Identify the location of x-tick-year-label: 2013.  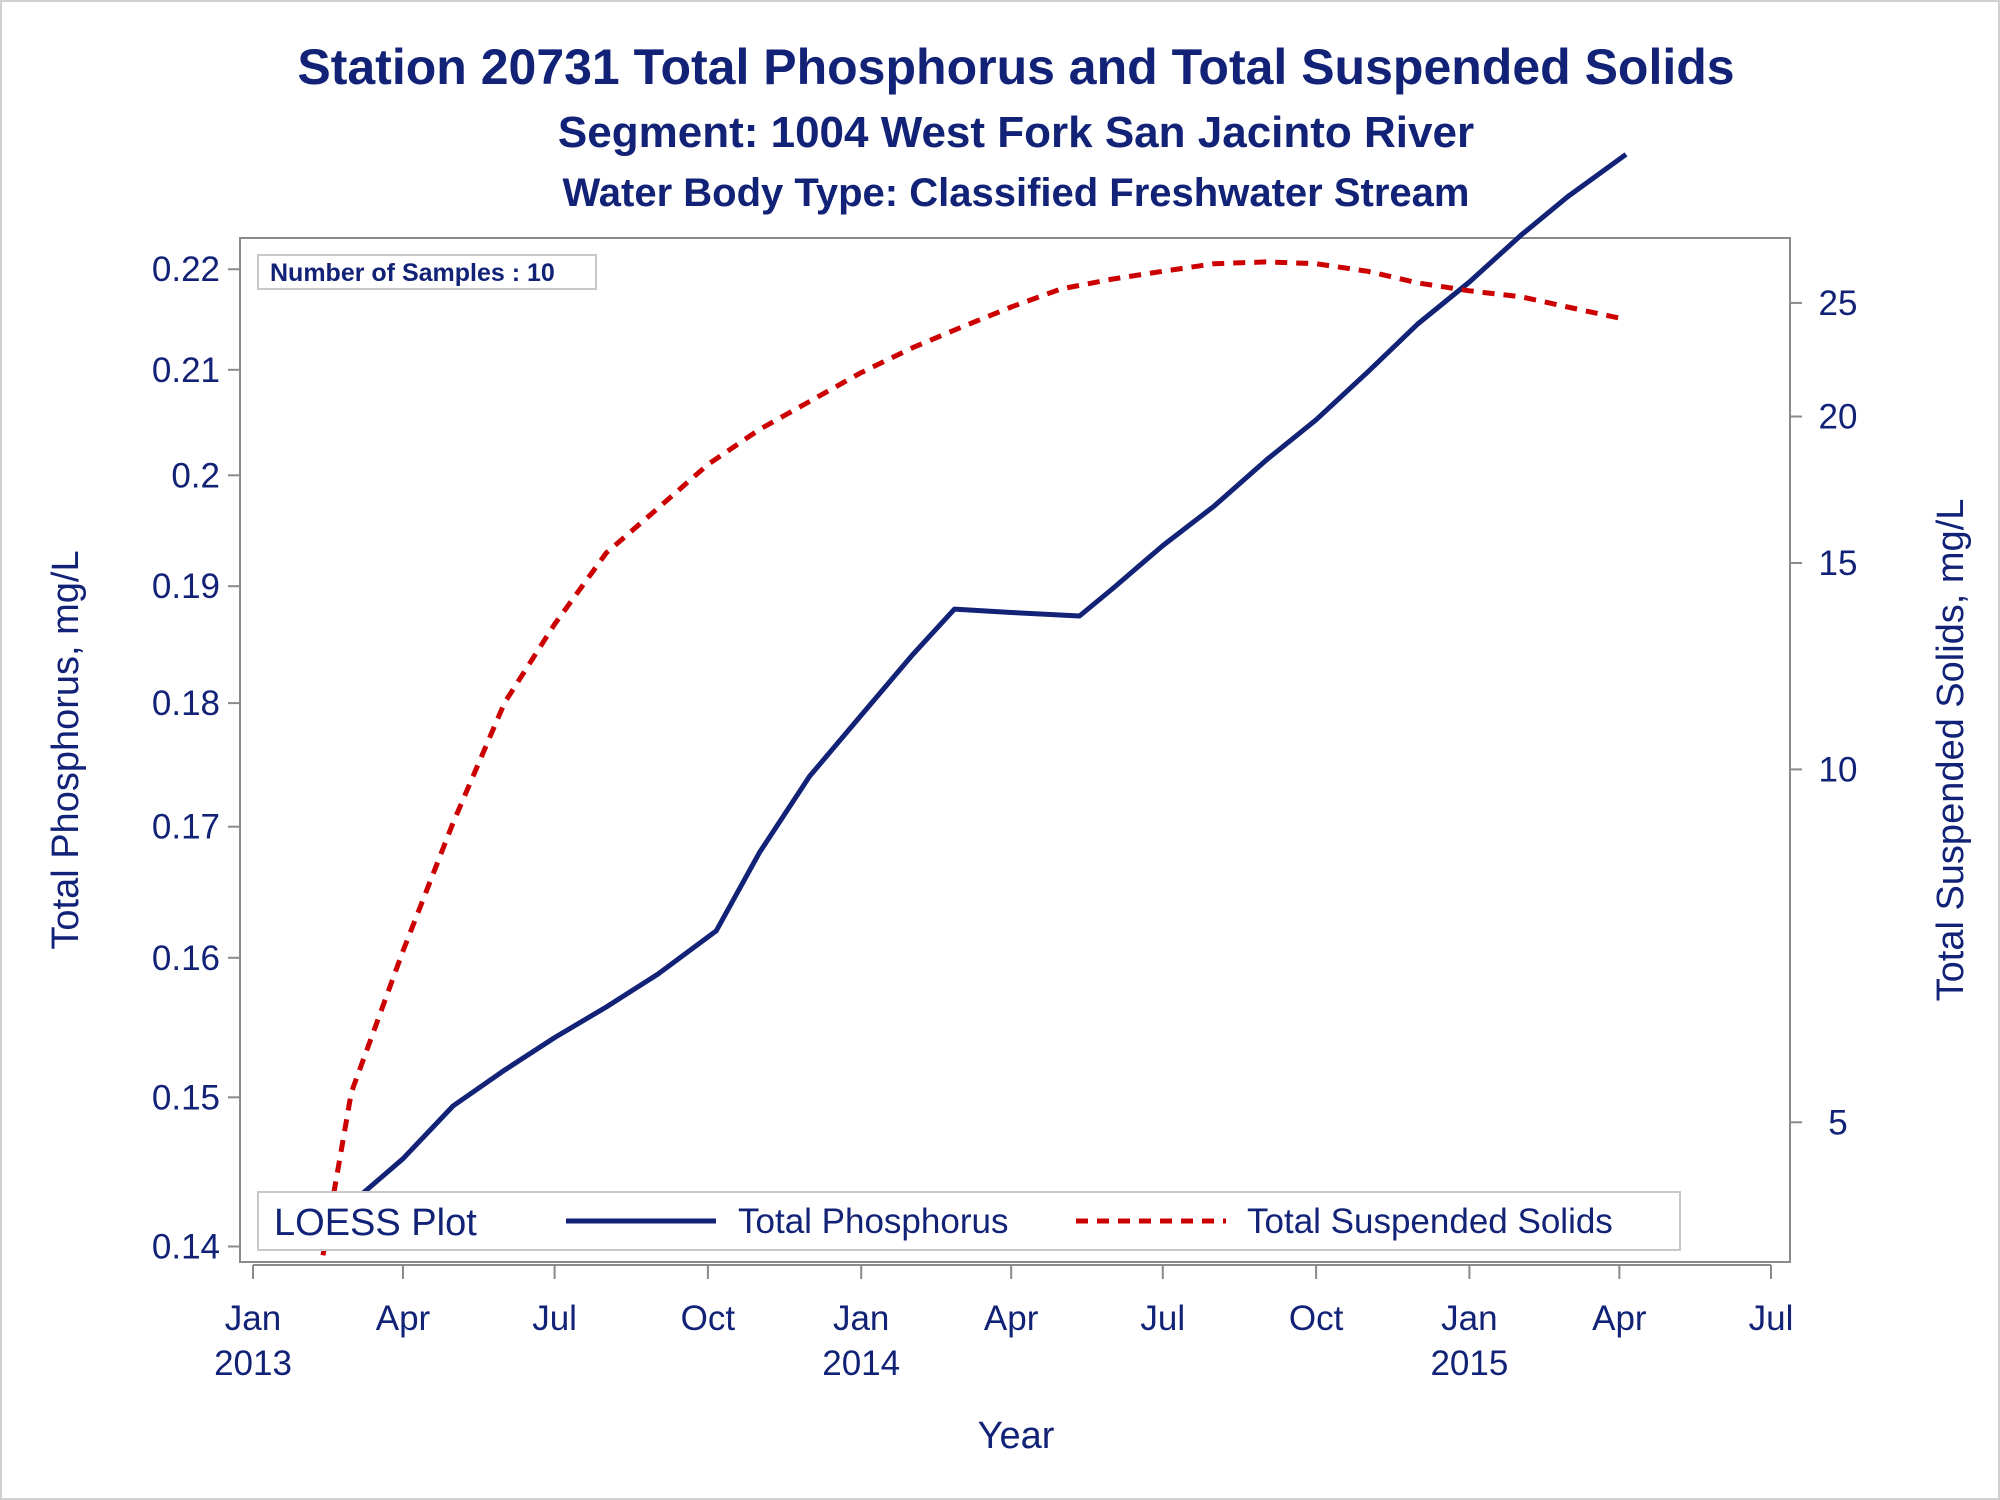
(253, 1363).